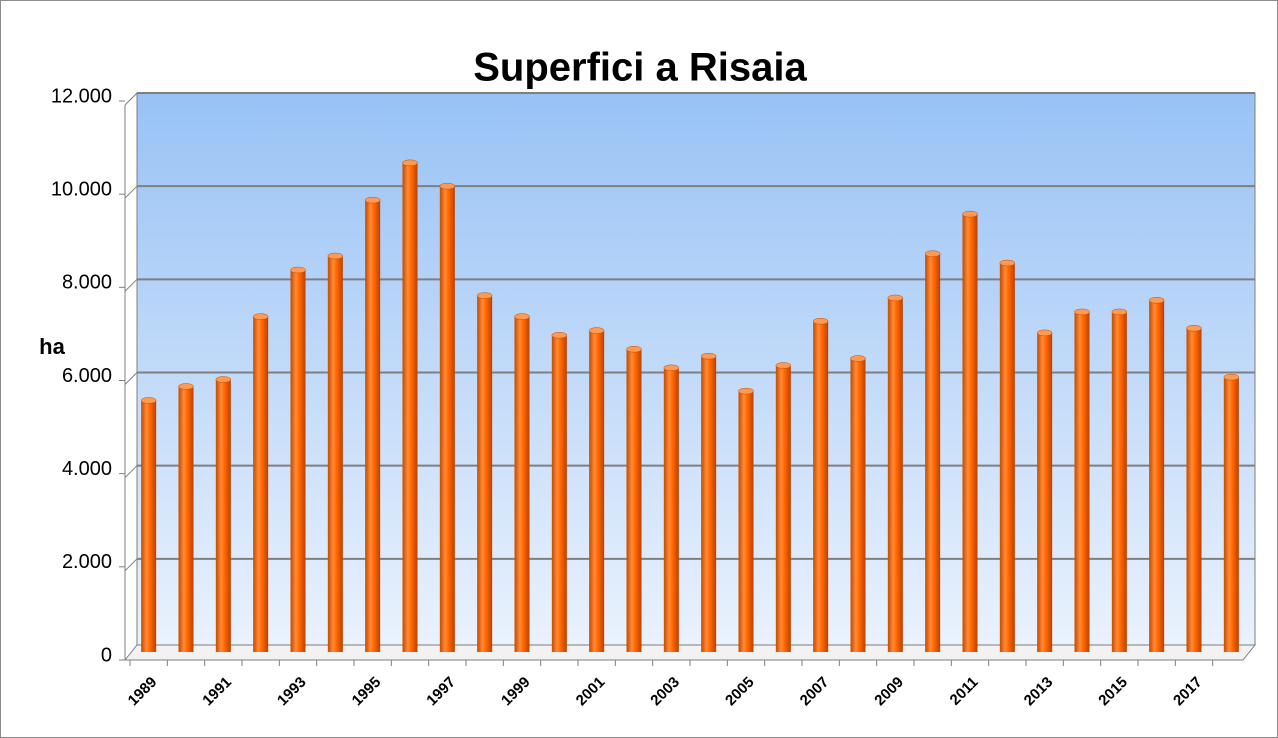 Image resolution: width=1278 pixels, height=738 pixels. I want to click on y-axis-label: ha, so click(52, 346).